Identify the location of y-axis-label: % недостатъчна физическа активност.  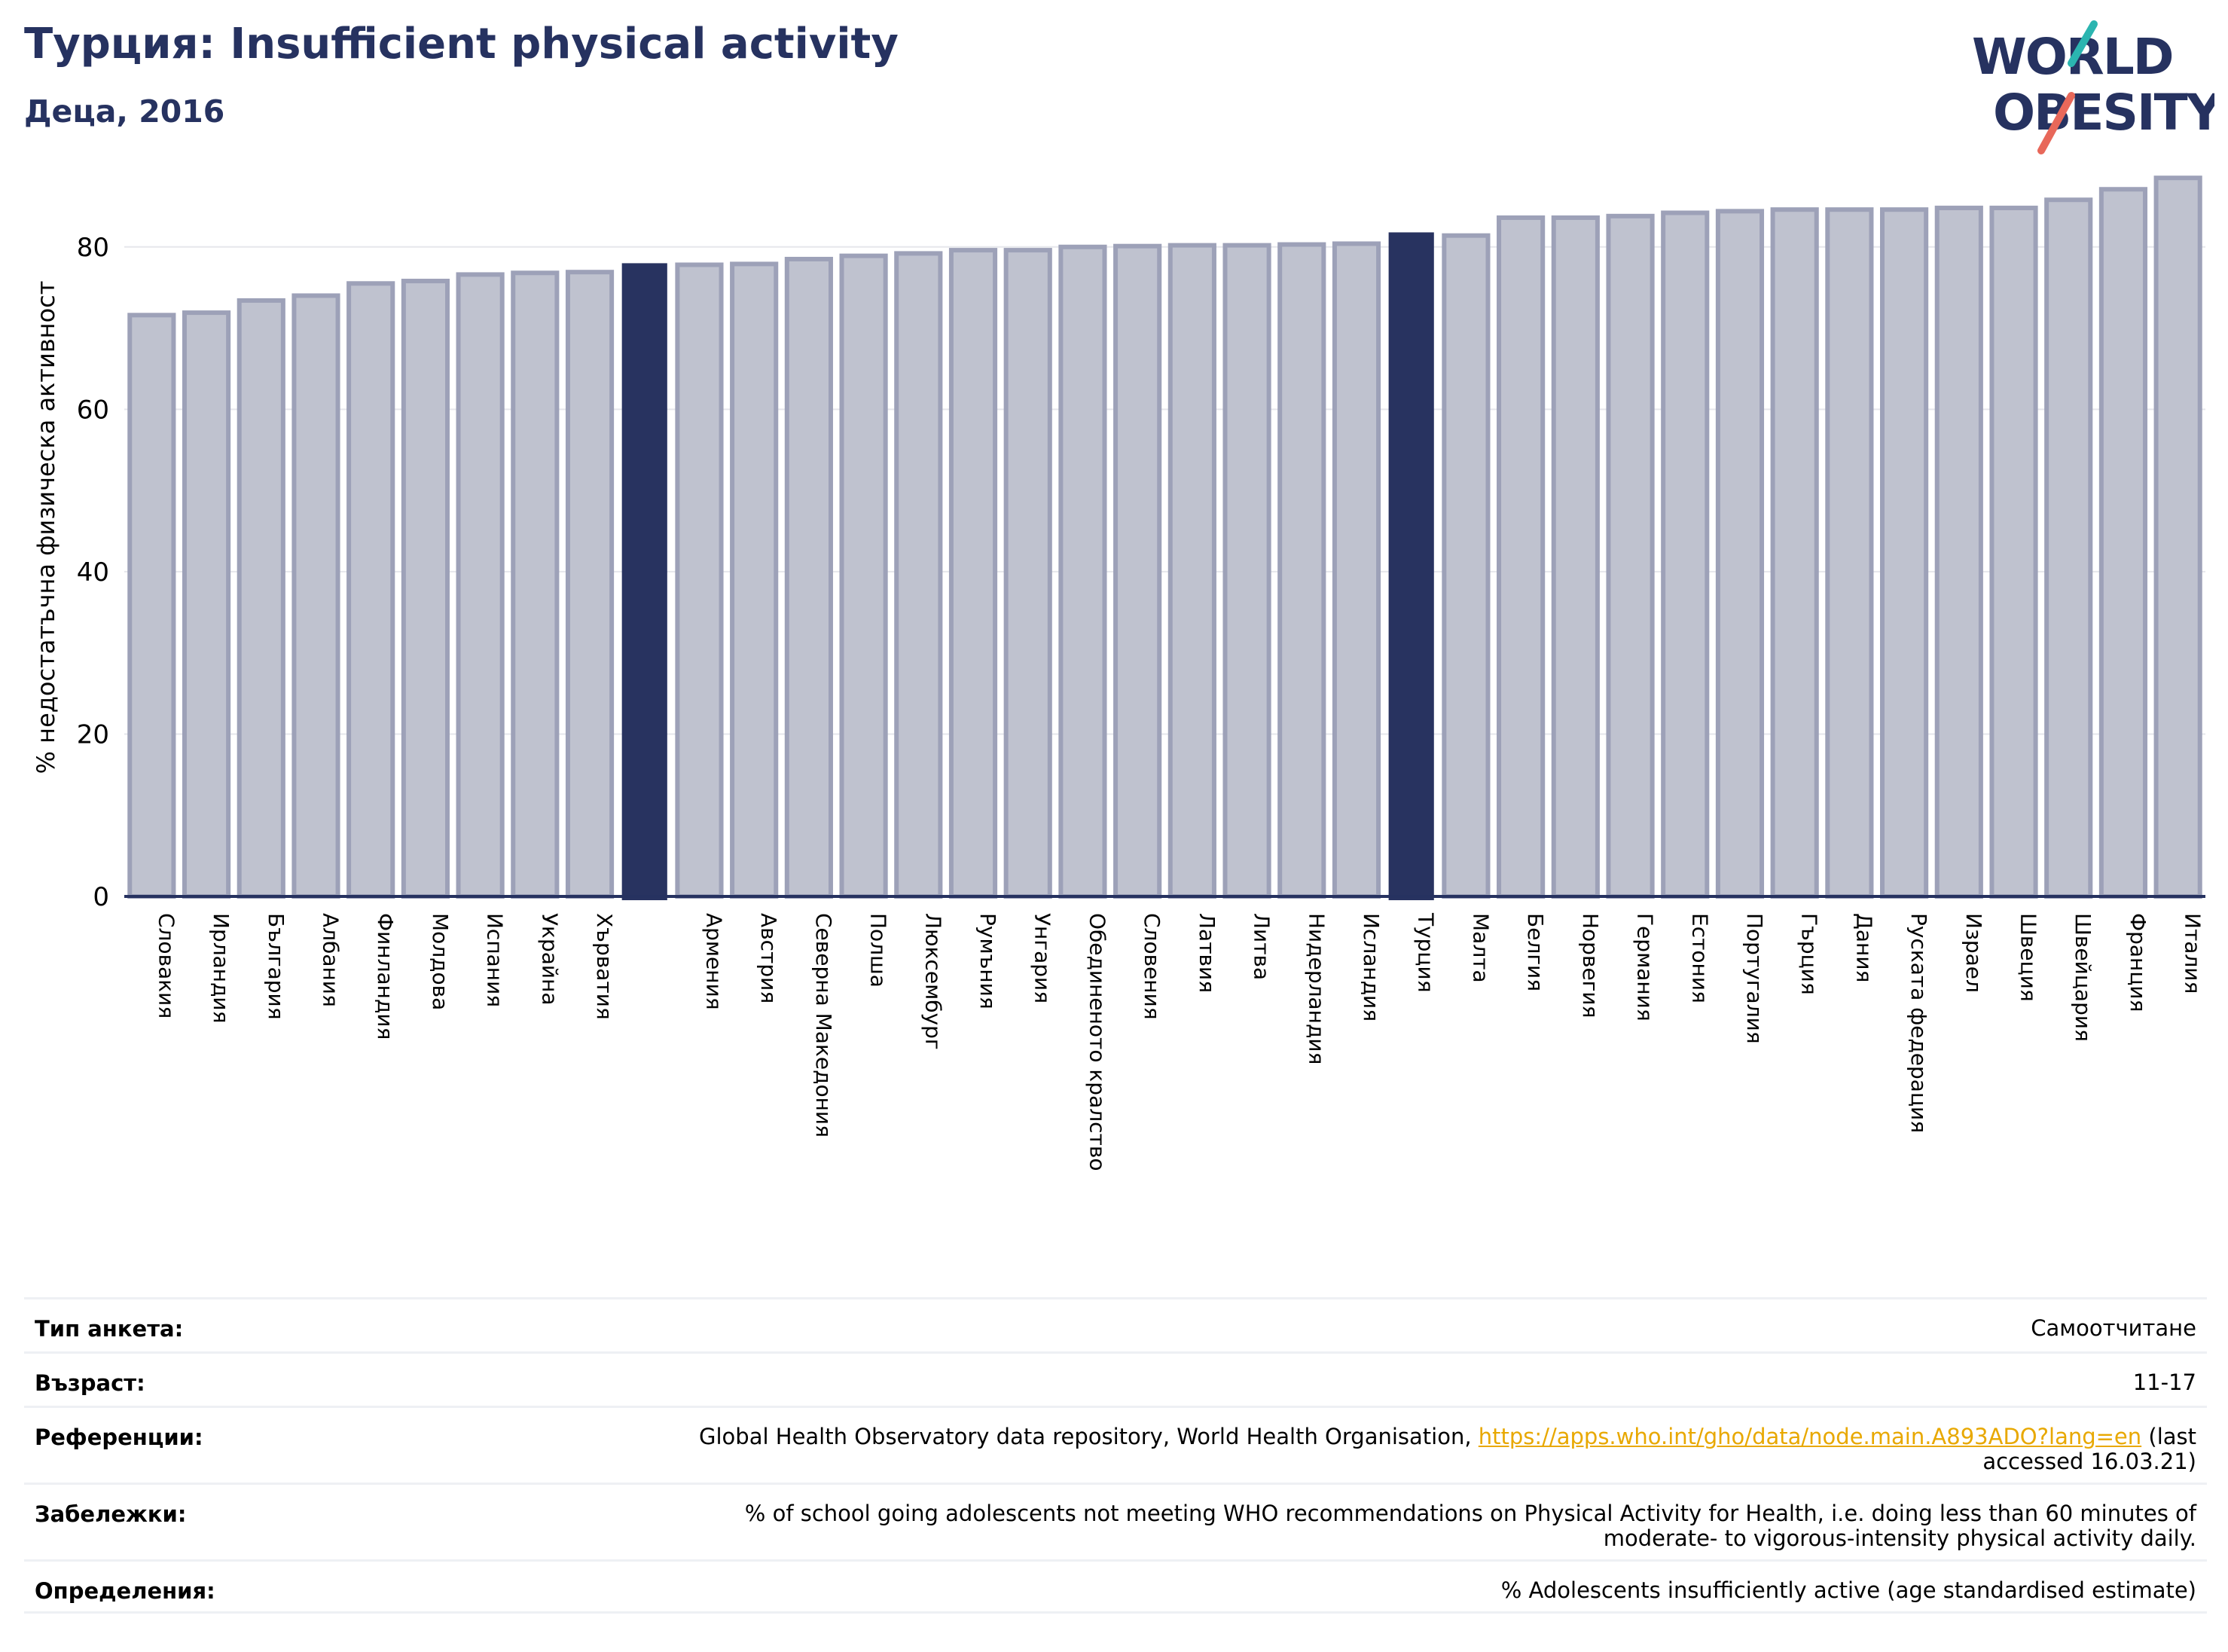
(46, 527).